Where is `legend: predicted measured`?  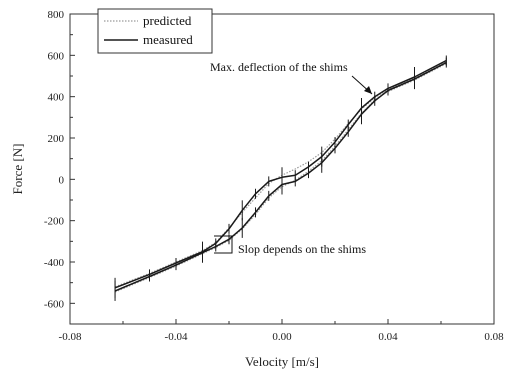
legend: predicted measured is located at coordinates (155, 31).